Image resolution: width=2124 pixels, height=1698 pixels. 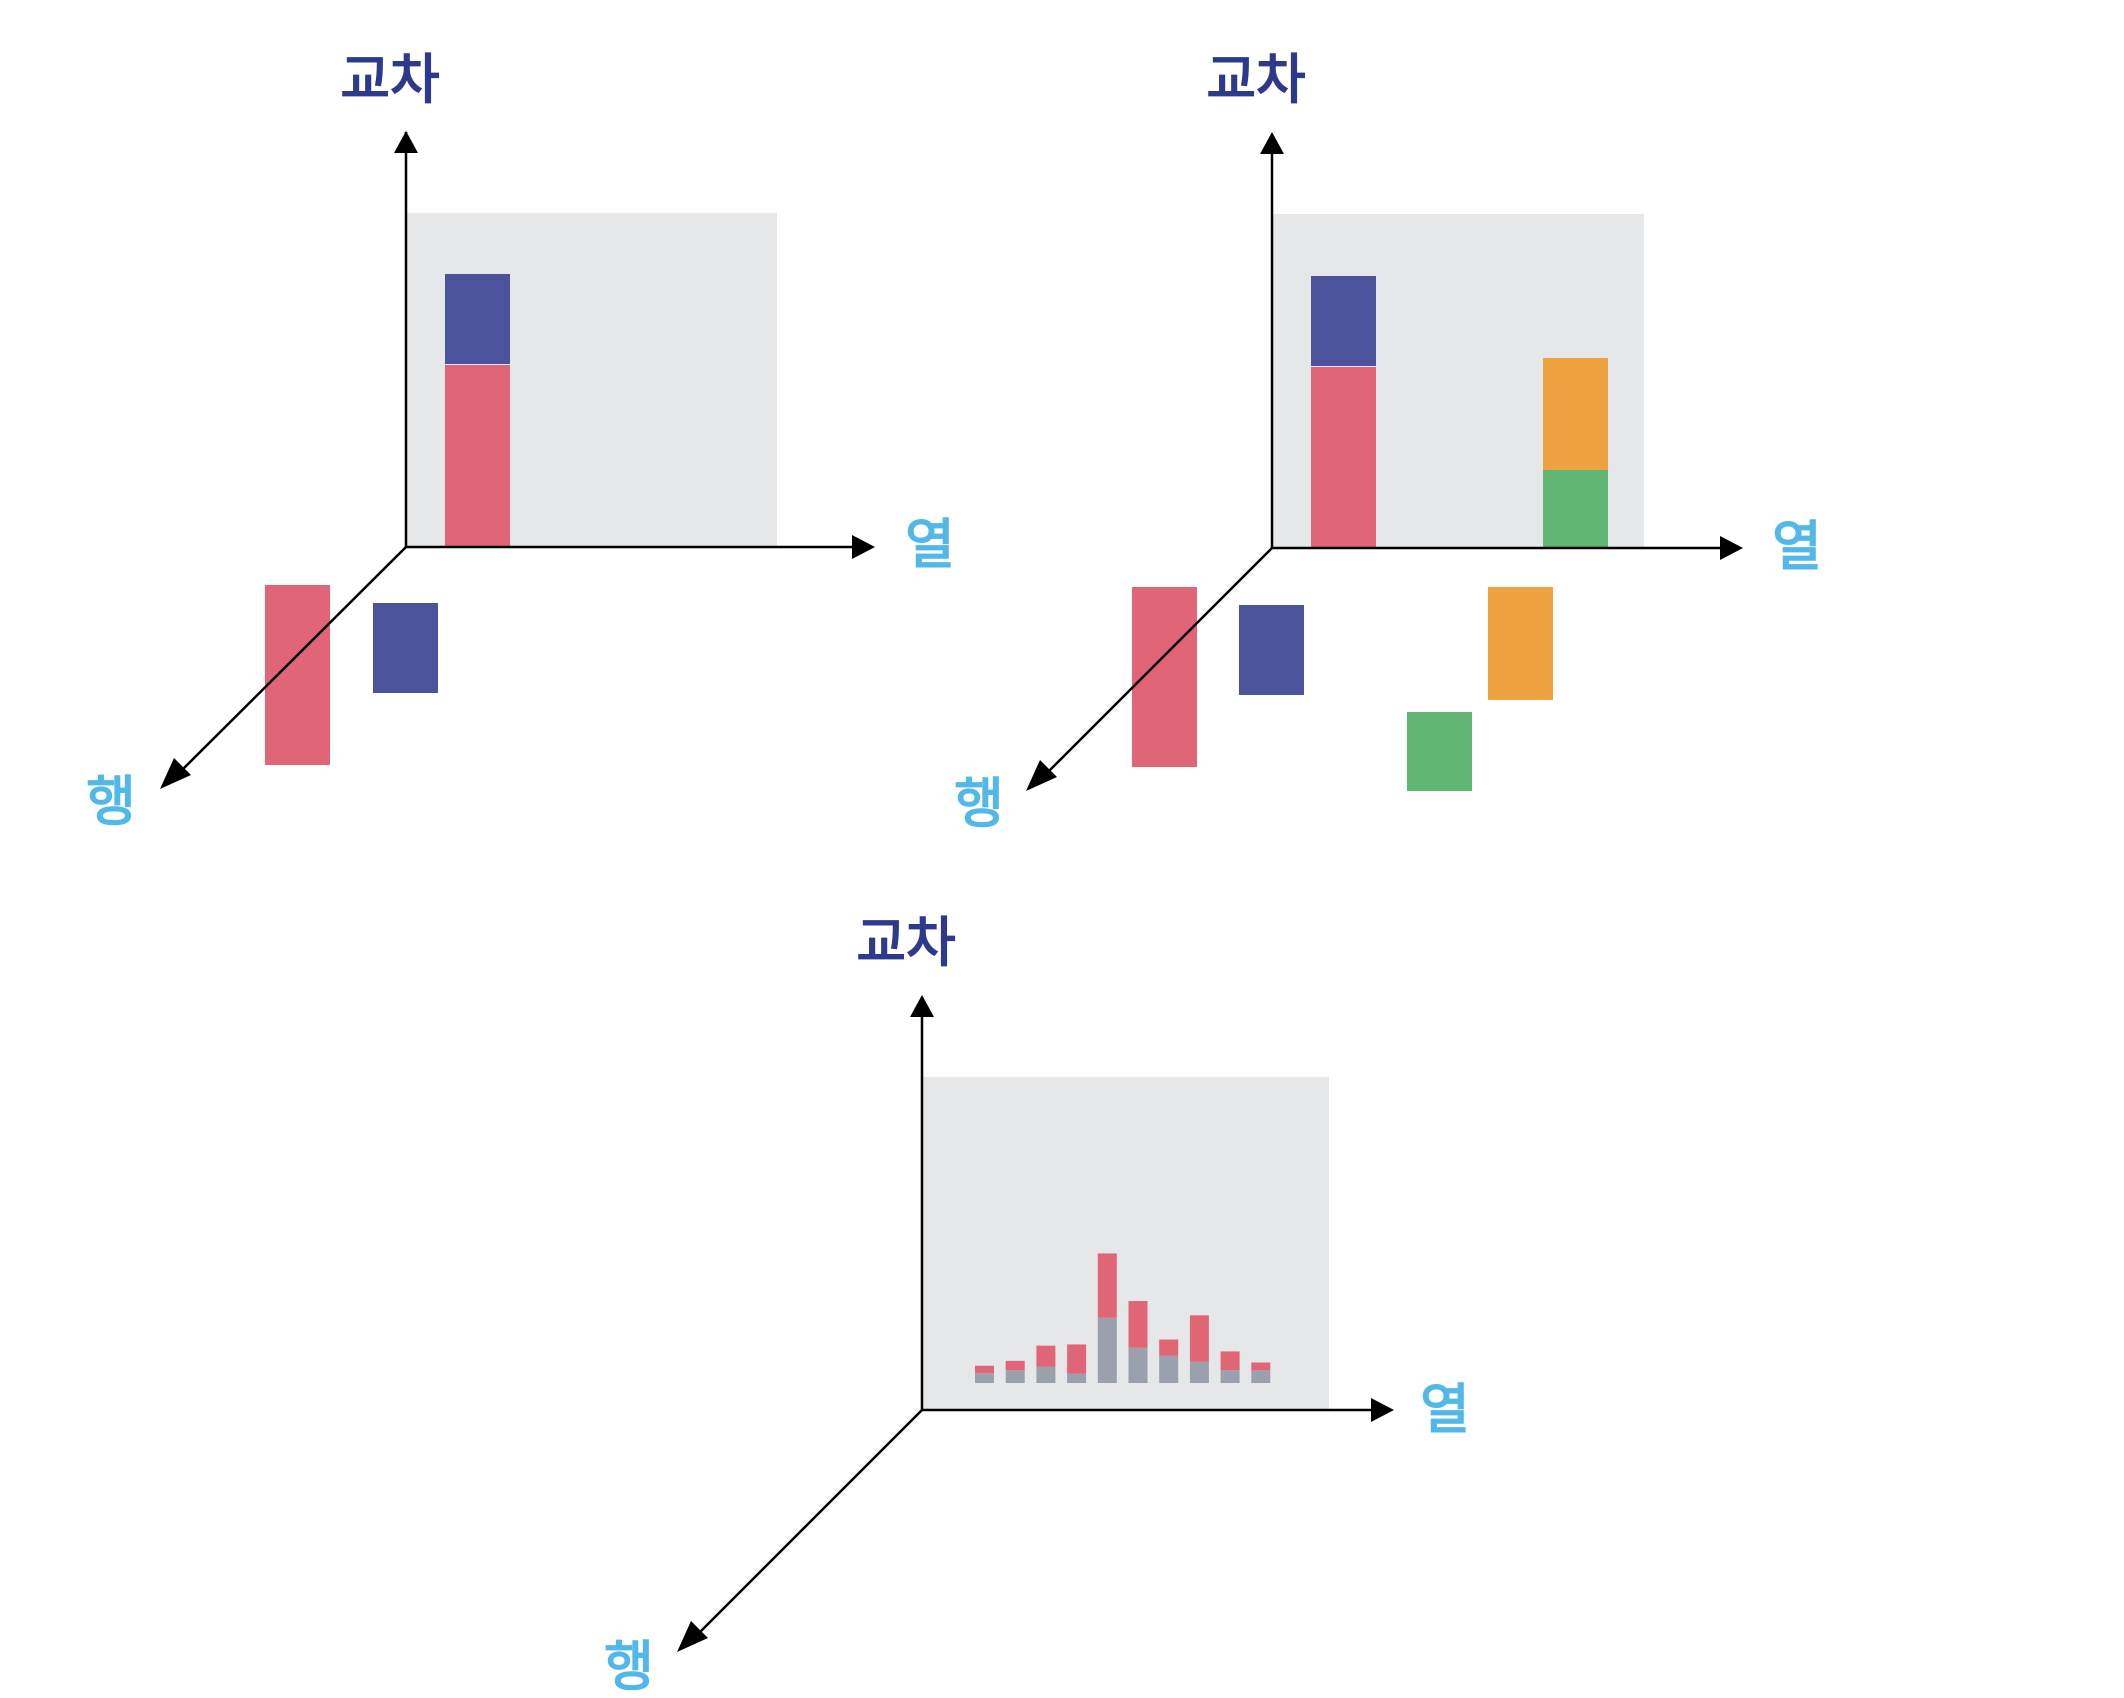 I want to click on row-bar-green, so click(x=1439, y=751).